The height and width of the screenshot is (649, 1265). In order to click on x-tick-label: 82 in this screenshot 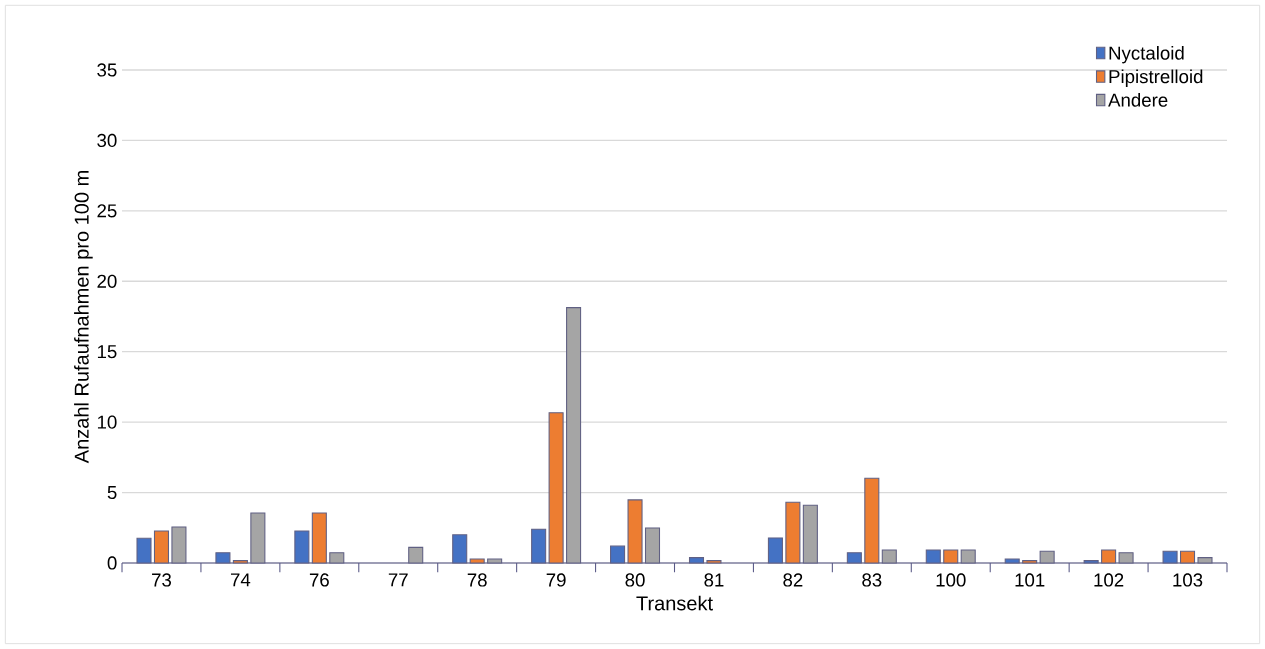, I will do `click(793, 580)`.